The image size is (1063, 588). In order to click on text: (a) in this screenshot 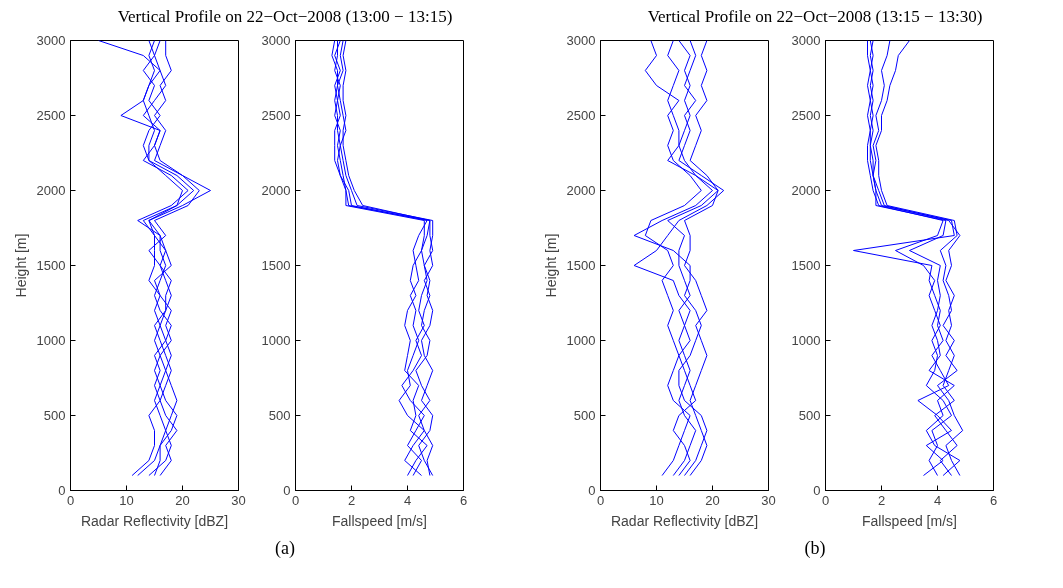, I will do `click(285, 548)`.